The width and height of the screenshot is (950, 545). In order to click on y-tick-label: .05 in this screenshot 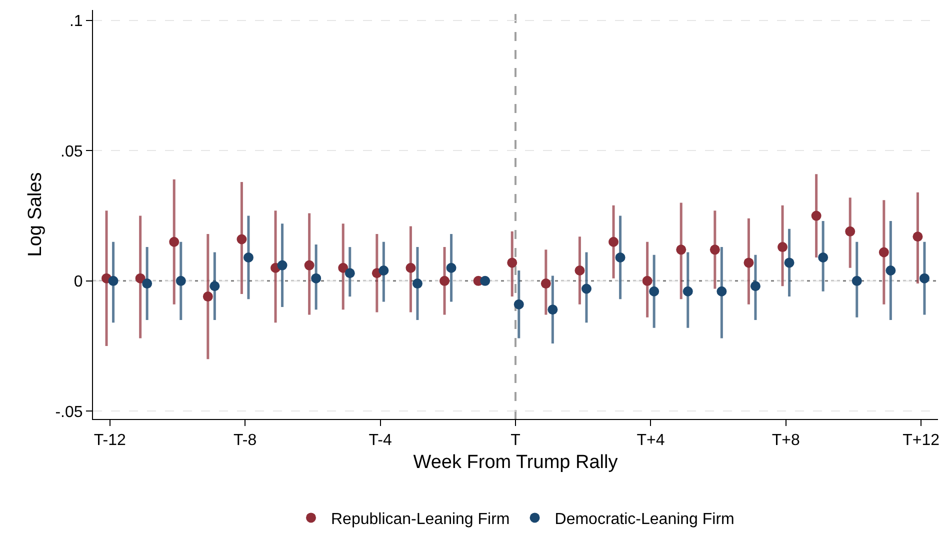, I will do `click(71, 151)`.